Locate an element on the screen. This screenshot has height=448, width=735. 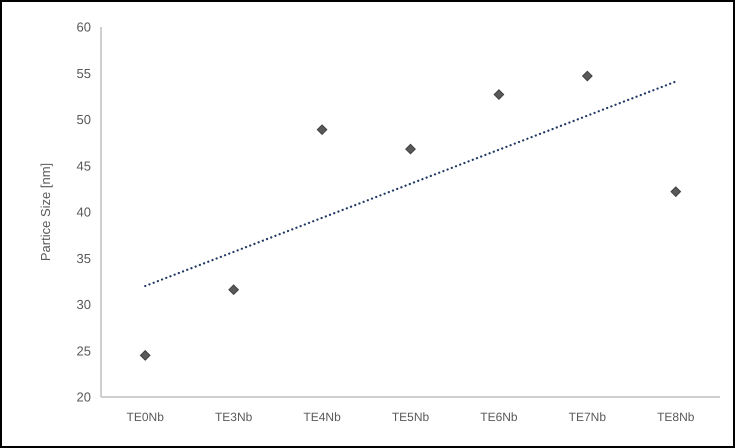
x-tick-label: TE4Nb is located at coordinates (322, 417).